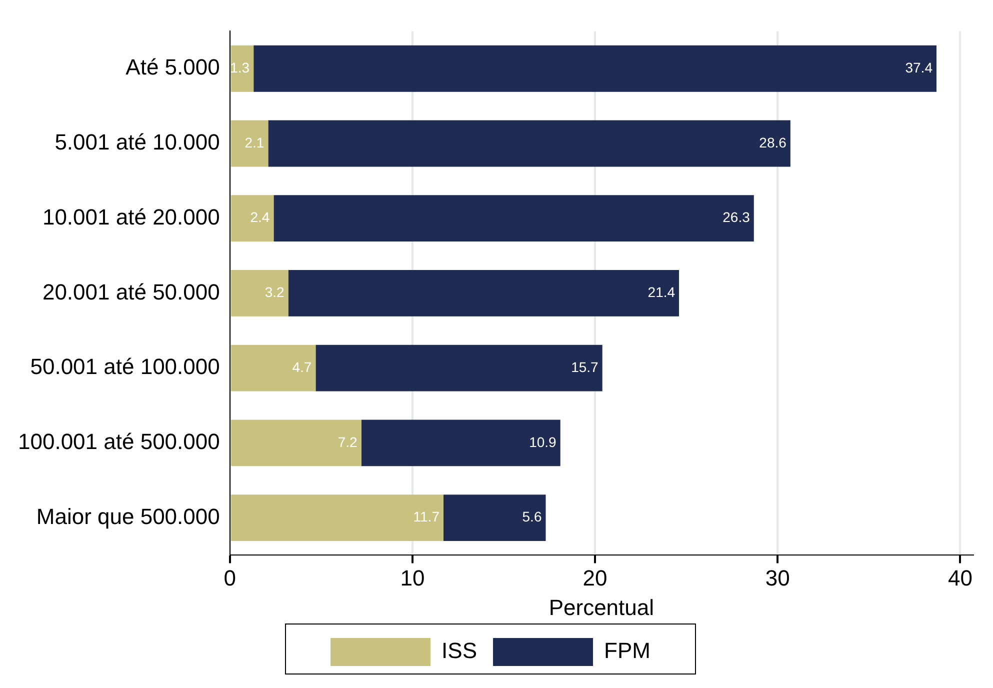 The image size is (993, 688). What do you see at coordinates (125, 367) in the screenshot?
I see `y-tick-label: 50.001 até 100.000` at bounding box center [125, 367].